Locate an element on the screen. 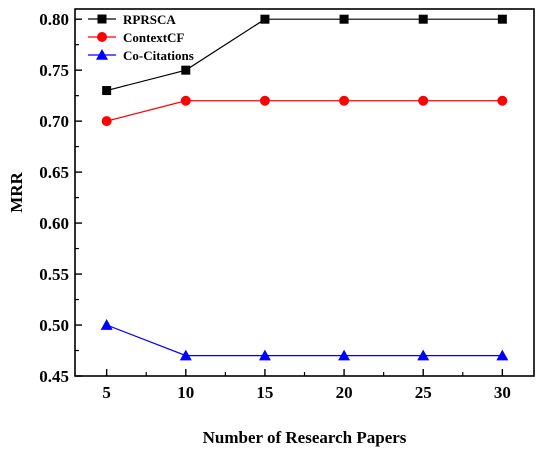 Image resolution: width=550 pixels, height=457 pixels. legend-label-contextcf: ContextCF is located at coordinates (153, 37).